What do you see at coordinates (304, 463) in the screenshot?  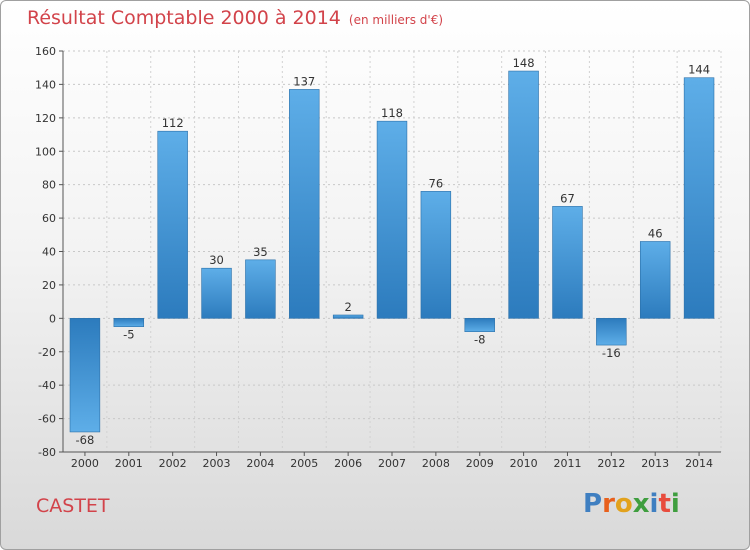 I see `x-tick-label: 2005` at bounding box center [304, 463].